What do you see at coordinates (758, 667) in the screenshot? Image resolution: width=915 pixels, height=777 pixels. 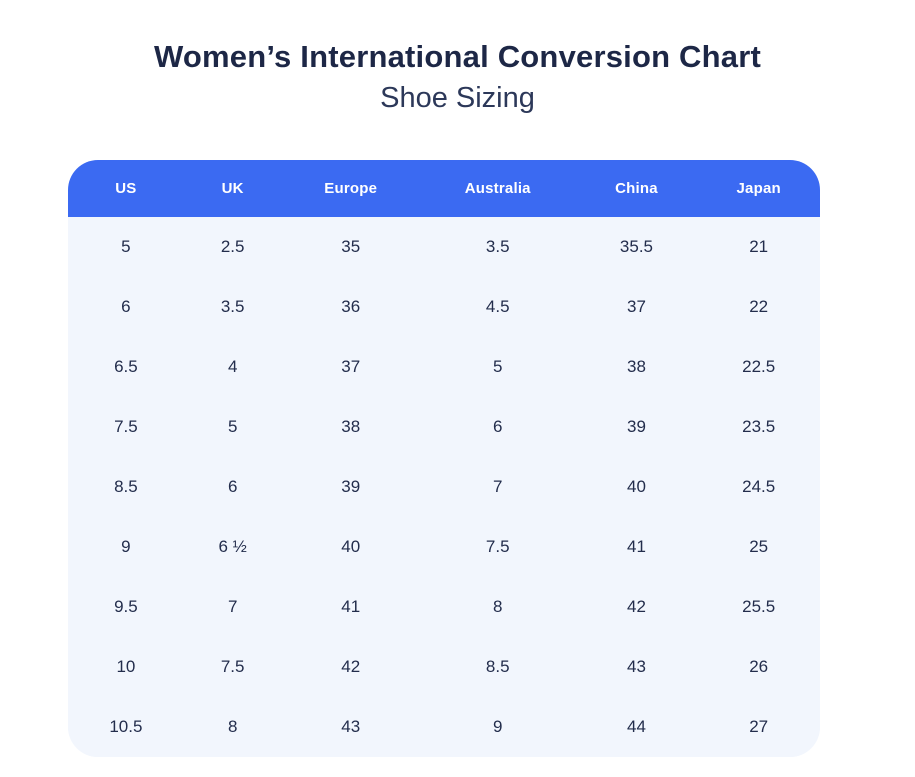 I see `table-cell: 26` at bounding box center [758, 667].